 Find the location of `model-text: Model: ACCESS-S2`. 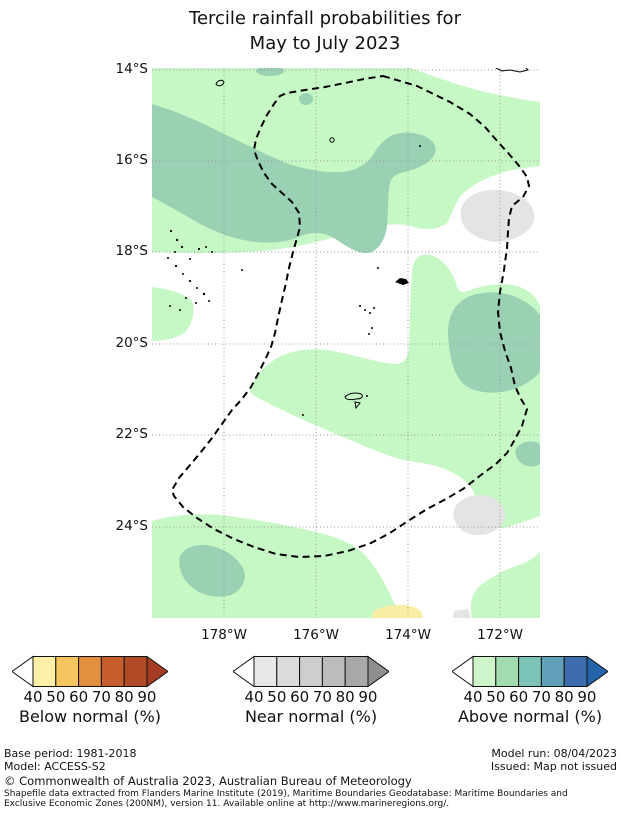

model-text: Model: ACCESS-S2 is located at coordinates (55, 766).